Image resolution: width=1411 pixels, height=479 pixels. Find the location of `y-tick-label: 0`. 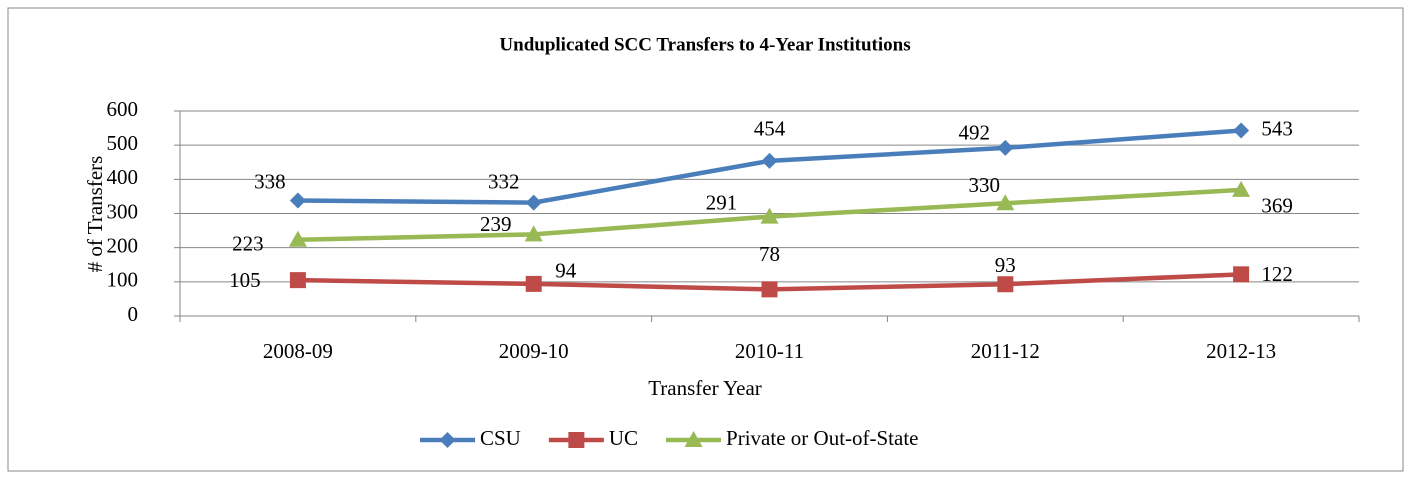

y-tick-label: 0 is located at coordinates (133, 314).